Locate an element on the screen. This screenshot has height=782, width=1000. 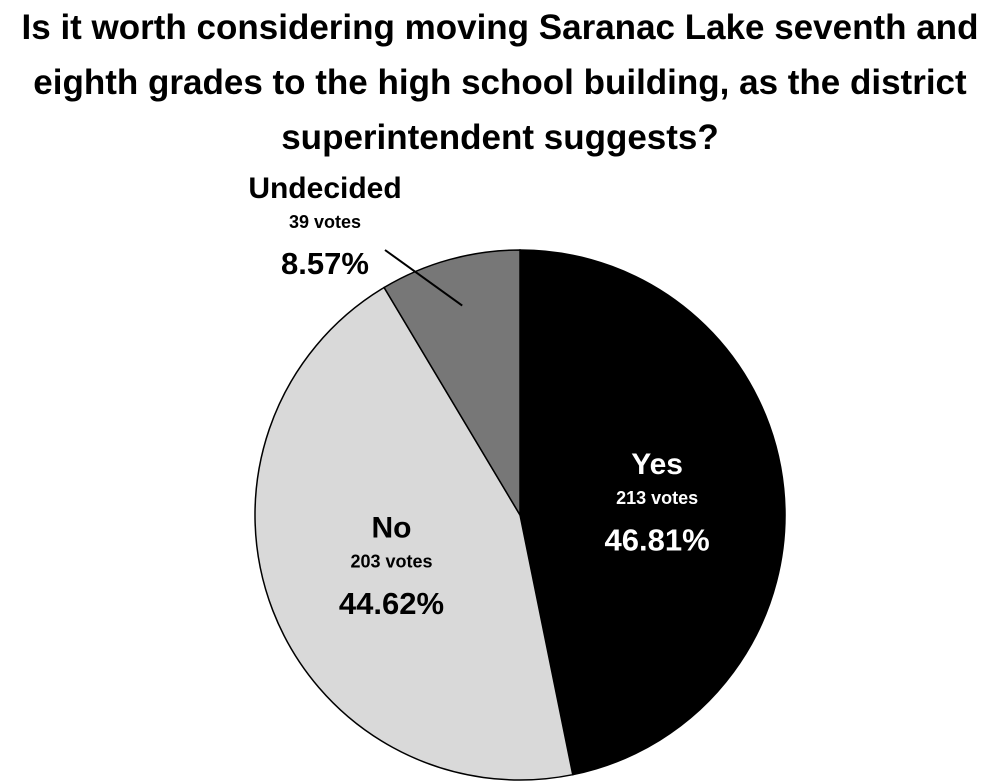
slice-votes-label: 39 votes is located at coordinates (325, 222).